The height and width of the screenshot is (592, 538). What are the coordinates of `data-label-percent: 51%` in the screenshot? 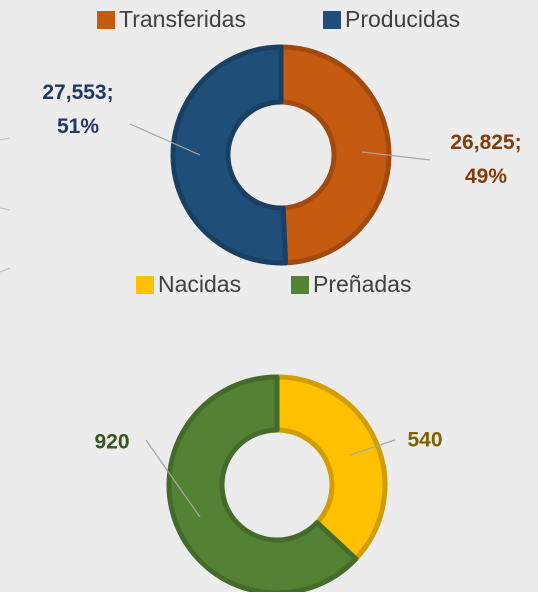 It's located at (78, 126).